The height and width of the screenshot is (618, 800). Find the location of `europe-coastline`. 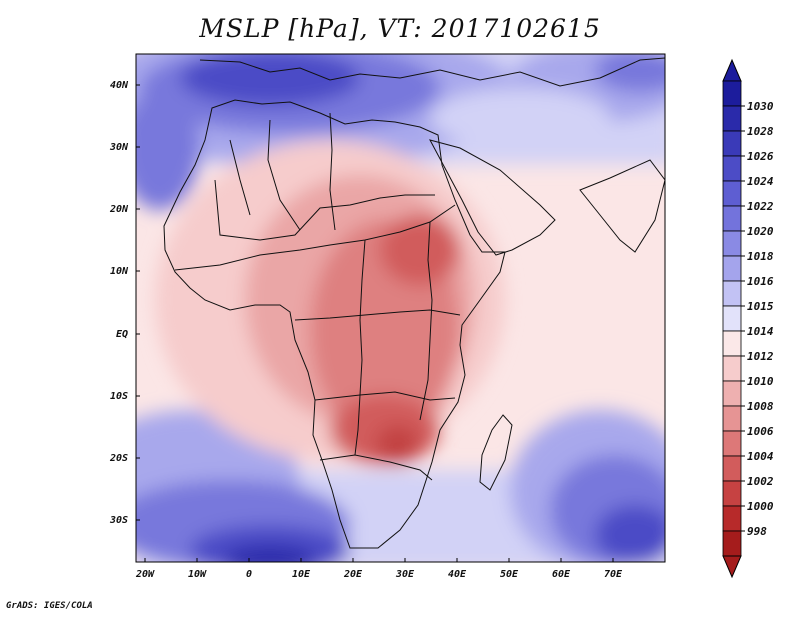

europe-coastline is located at coordinates (432, 72).